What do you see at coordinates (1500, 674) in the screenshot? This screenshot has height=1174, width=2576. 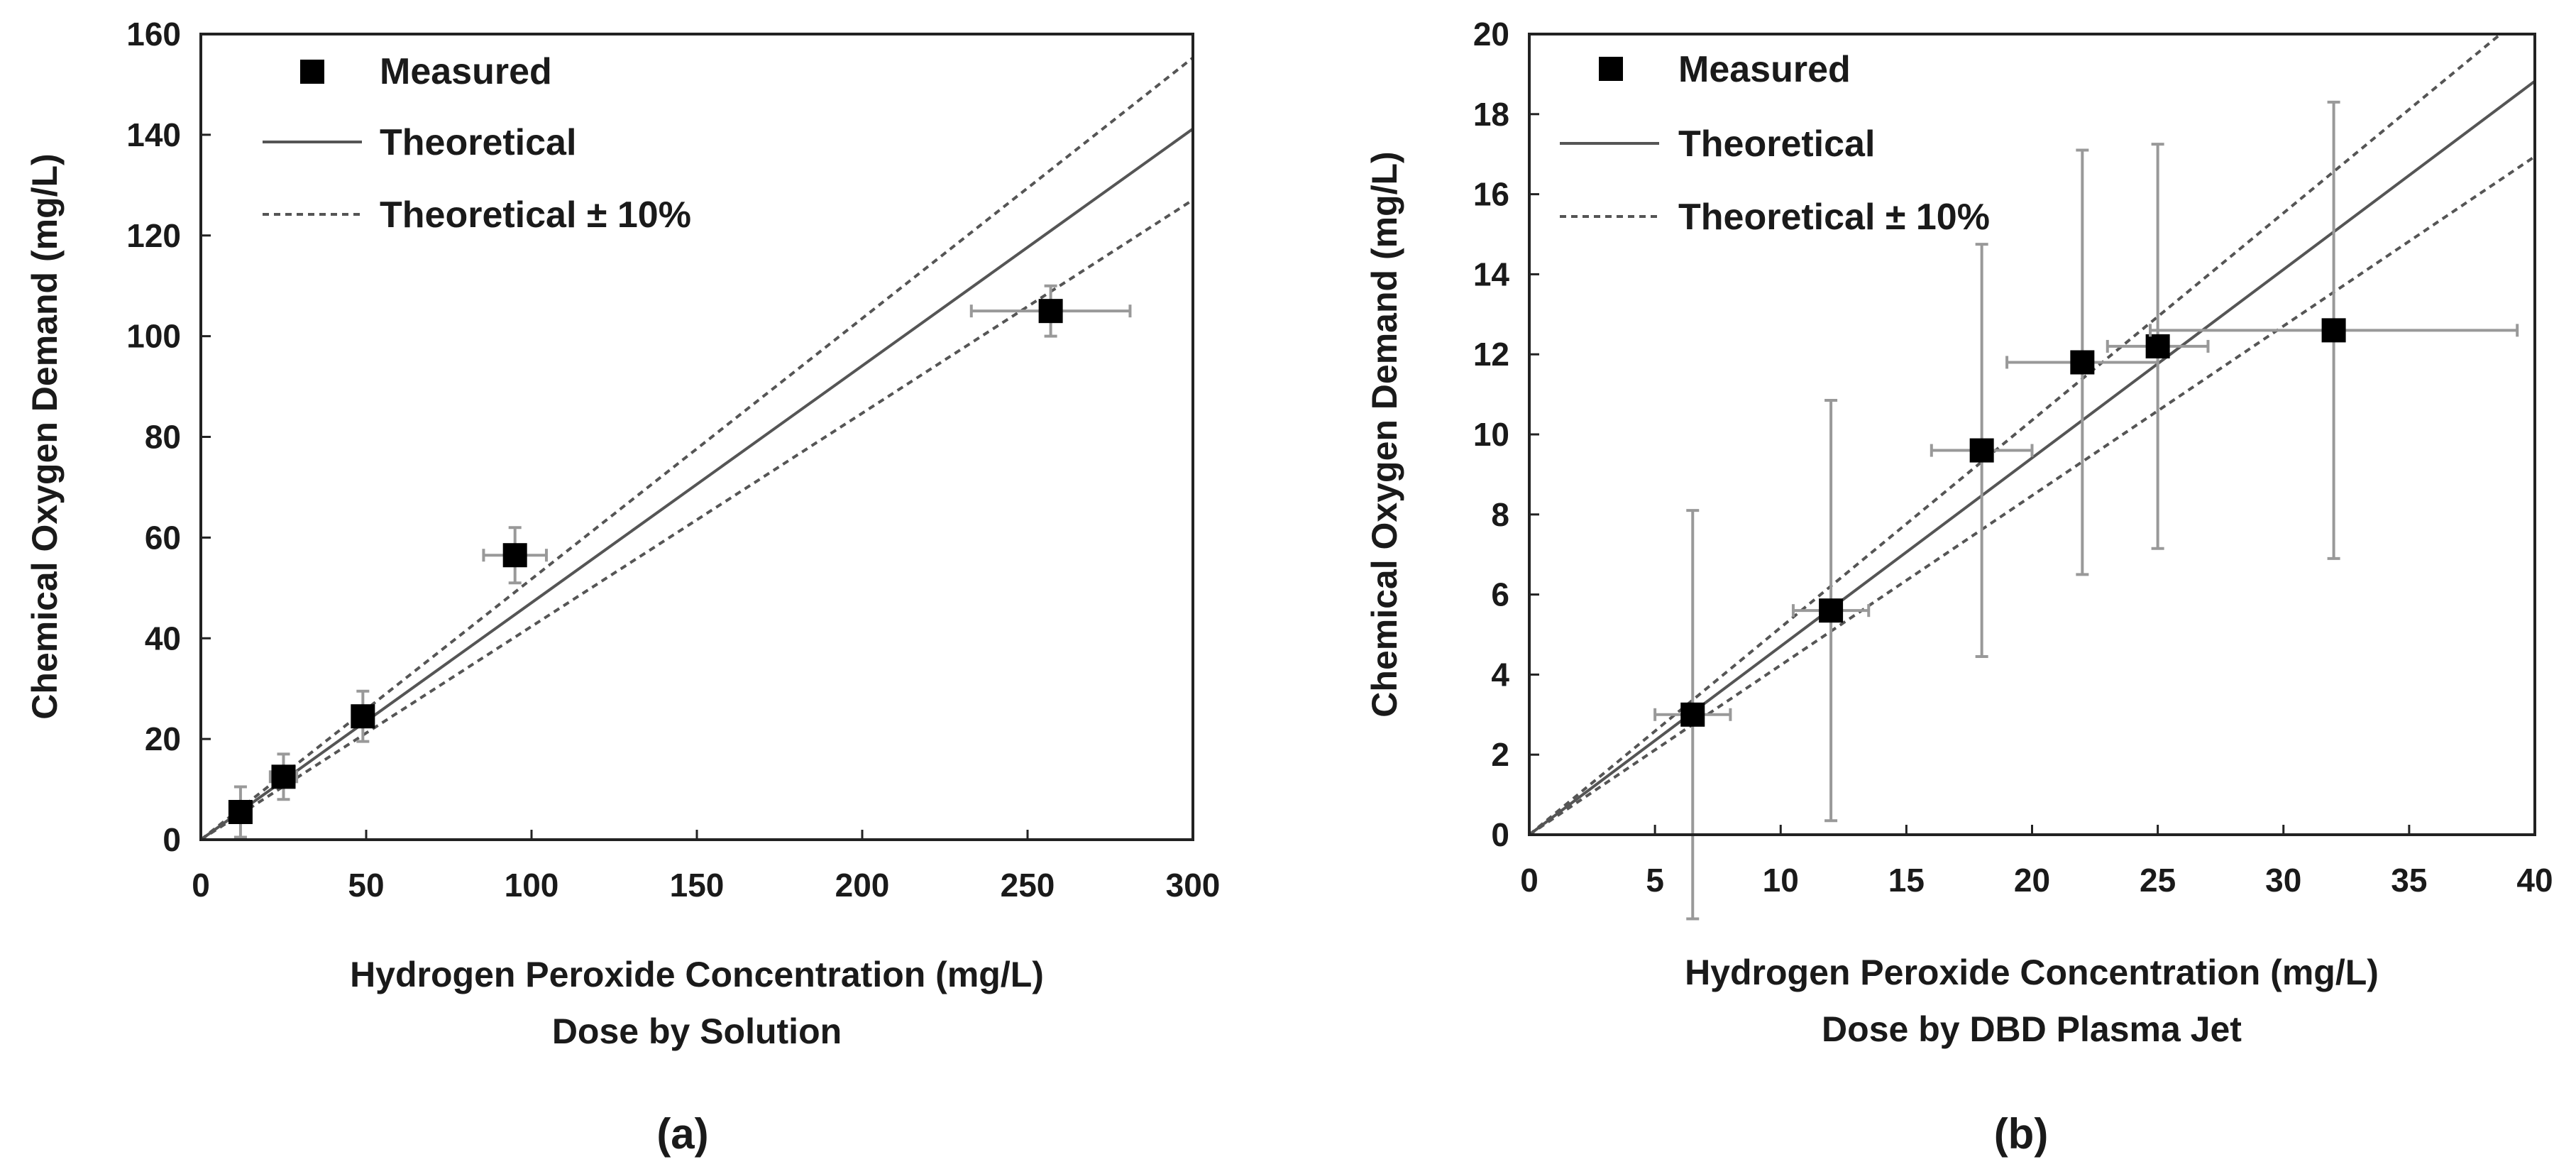 I see `y-tick-label: 4` at bounding box center [1500, 674].